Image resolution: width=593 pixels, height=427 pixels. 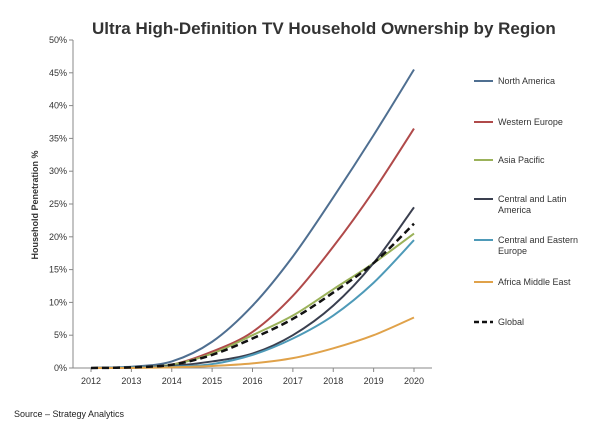 What do you see at coordinates (534, 282) in the screenshot?
I see `legend-label-africa-middle-east: Africa Middle East` at bounding box center [534, 282].